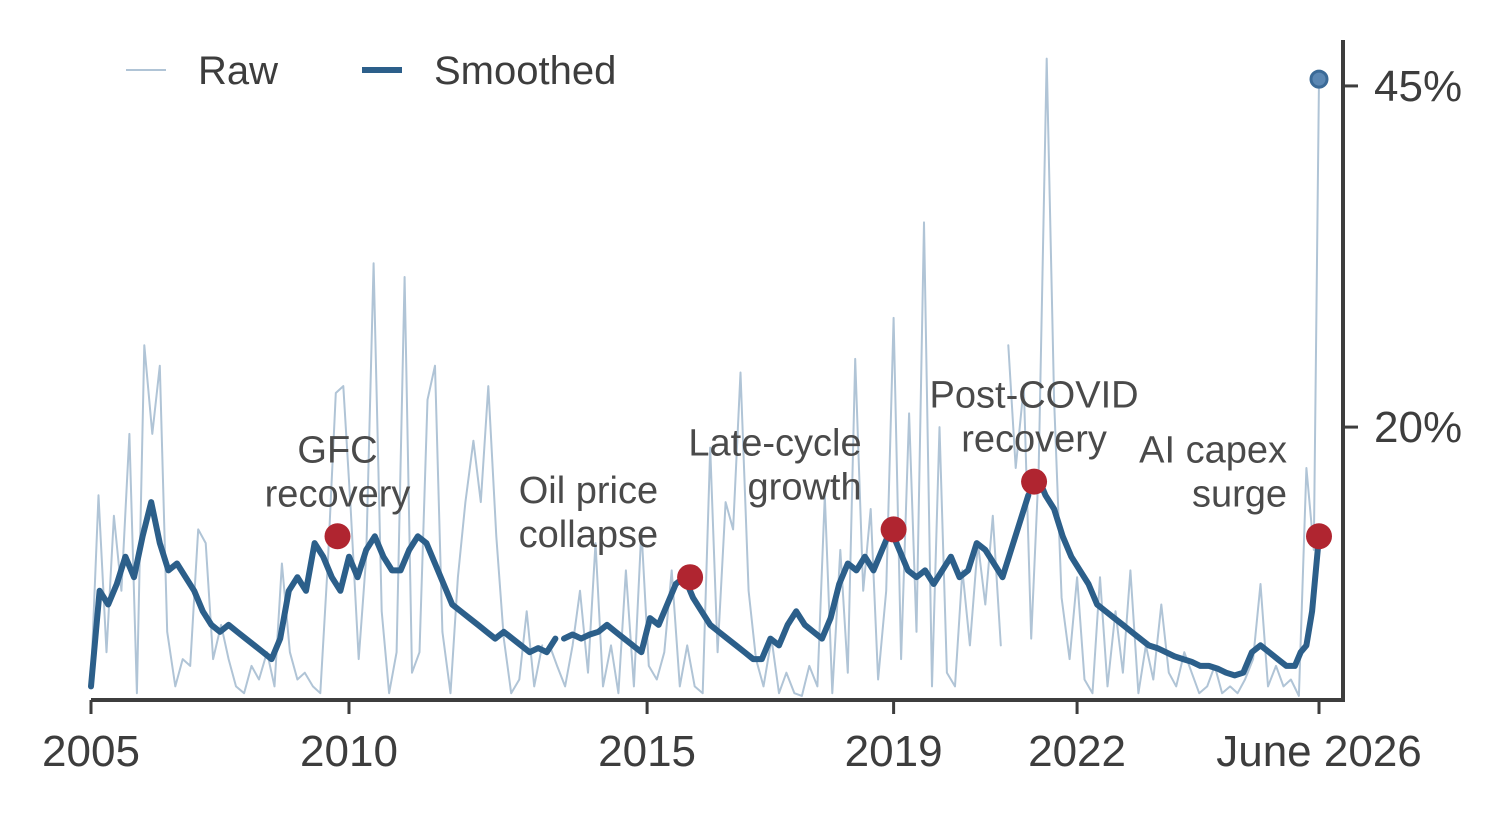 Image resolution: width=1505 pixels, height=814 pixels. Describe the element at coordinates (349, 751) in the screenshot. I see `x-tick-label-1: 2010` at that location.